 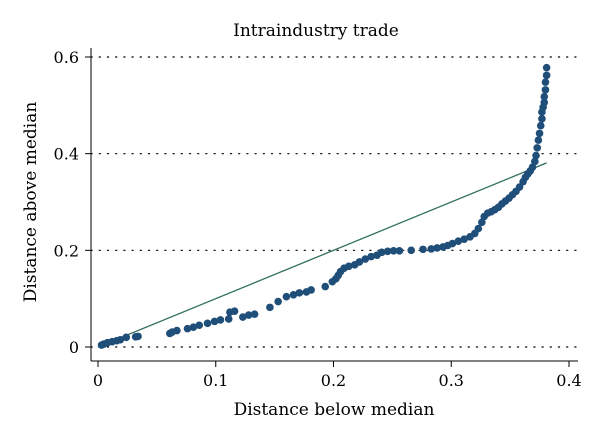 I want to click on x-axis-title: Distance below median, so click(x=334, y=410).